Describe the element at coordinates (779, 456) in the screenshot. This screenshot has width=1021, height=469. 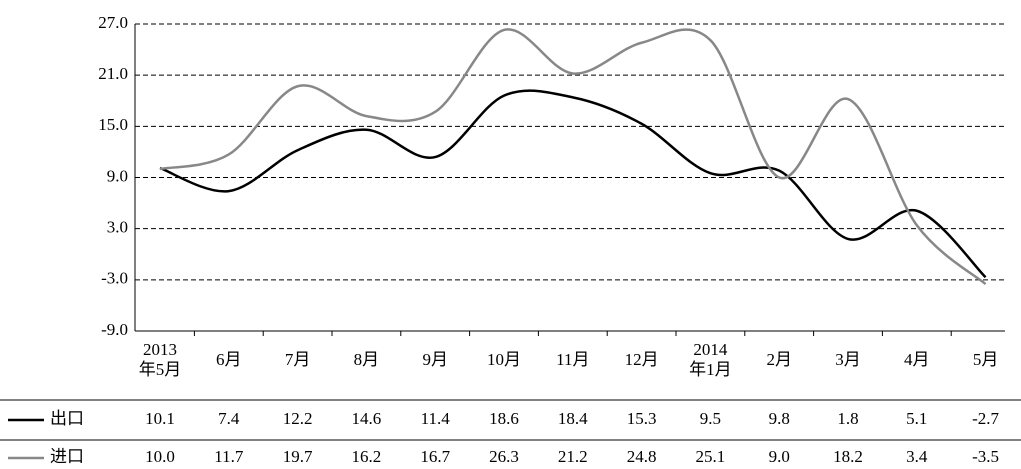
I see `table-value: 9.0` at that location.